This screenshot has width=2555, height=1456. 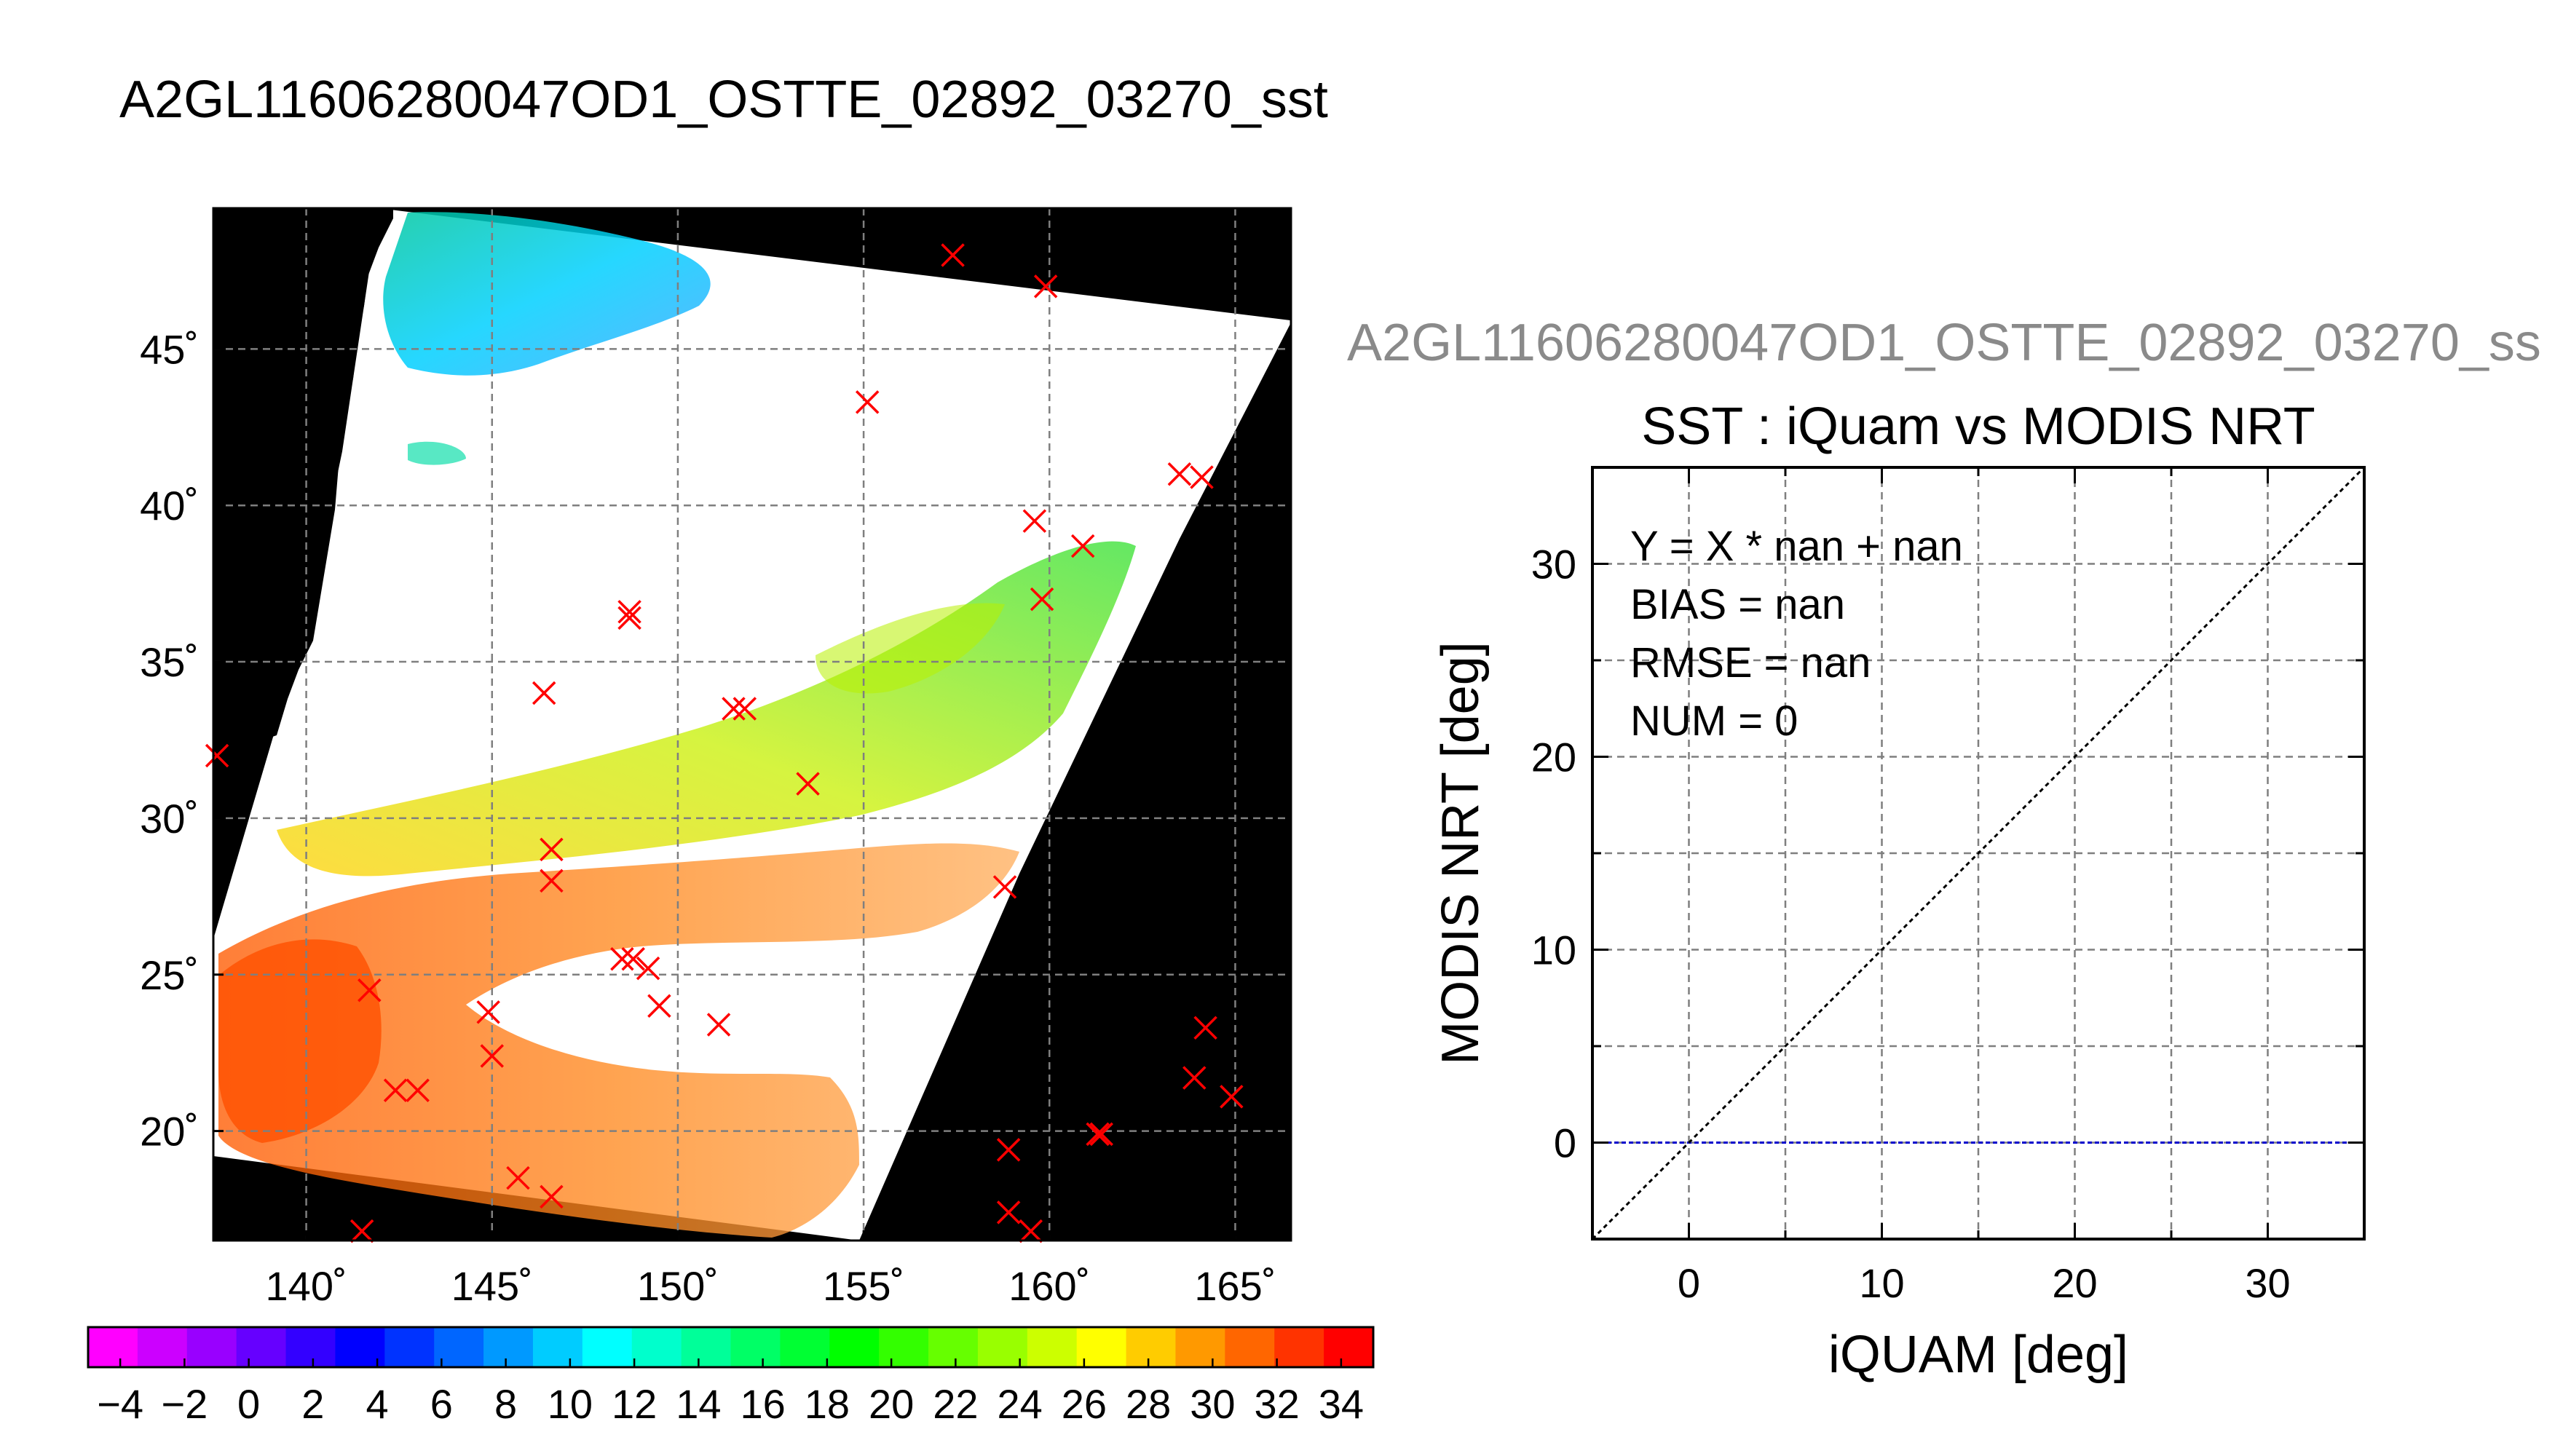 I want to click on colorbar-tick-label: 6, so click(x=441, y=1404).